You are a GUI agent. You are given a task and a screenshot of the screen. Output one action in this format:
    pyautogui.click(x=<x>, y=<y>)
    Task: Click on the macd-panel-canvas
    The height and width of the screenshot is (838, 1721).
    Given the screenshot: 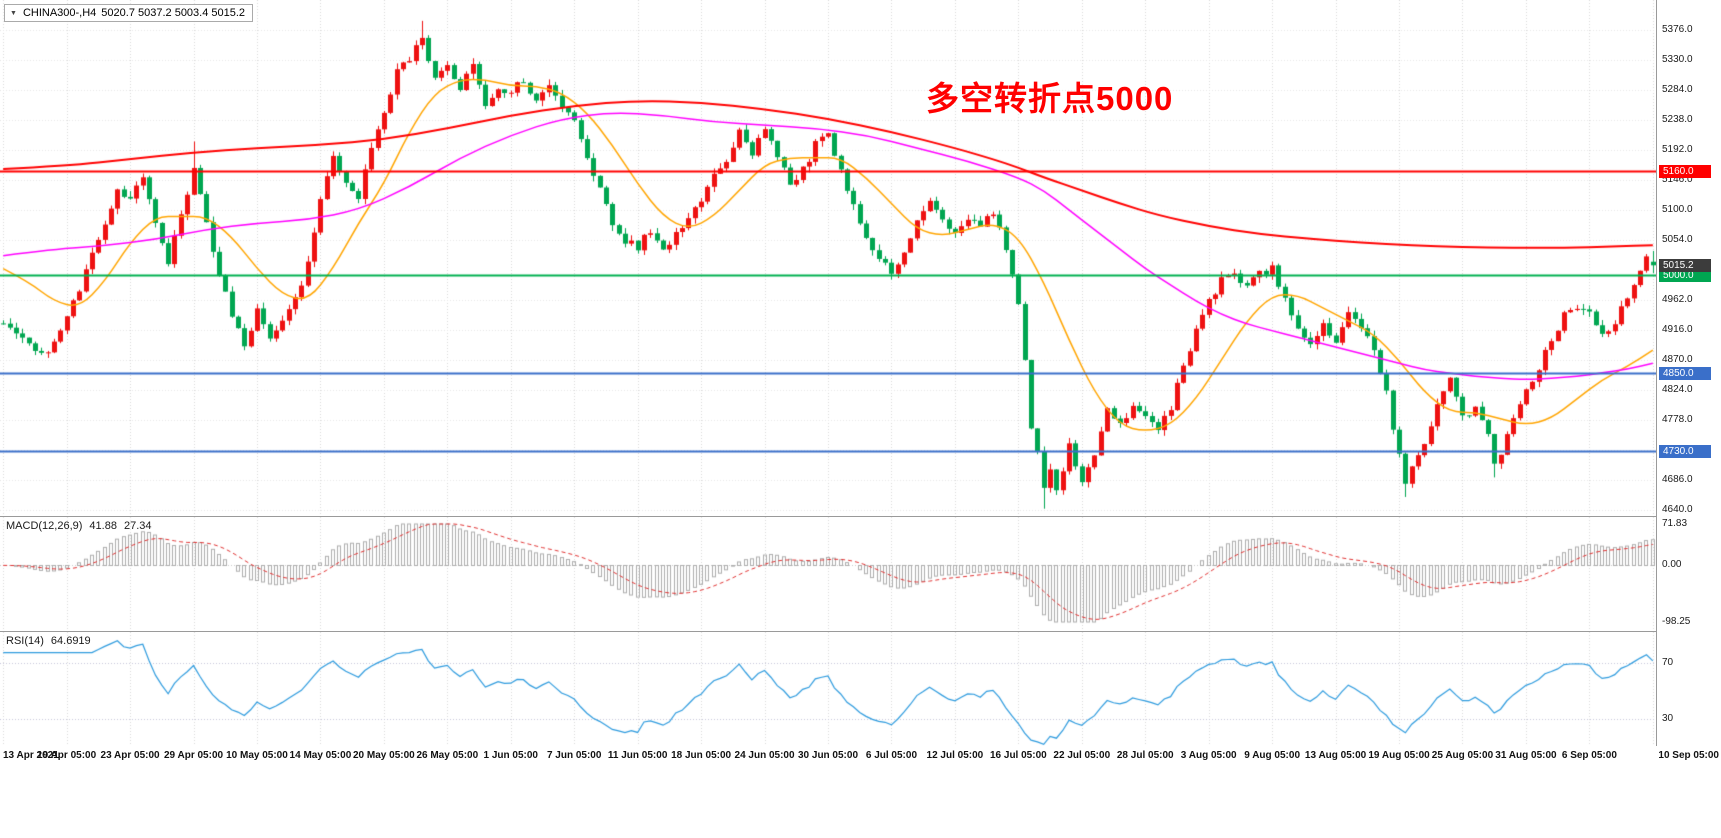 What is the action you would take?
    pyautogui.click(x=828, y=574)
    